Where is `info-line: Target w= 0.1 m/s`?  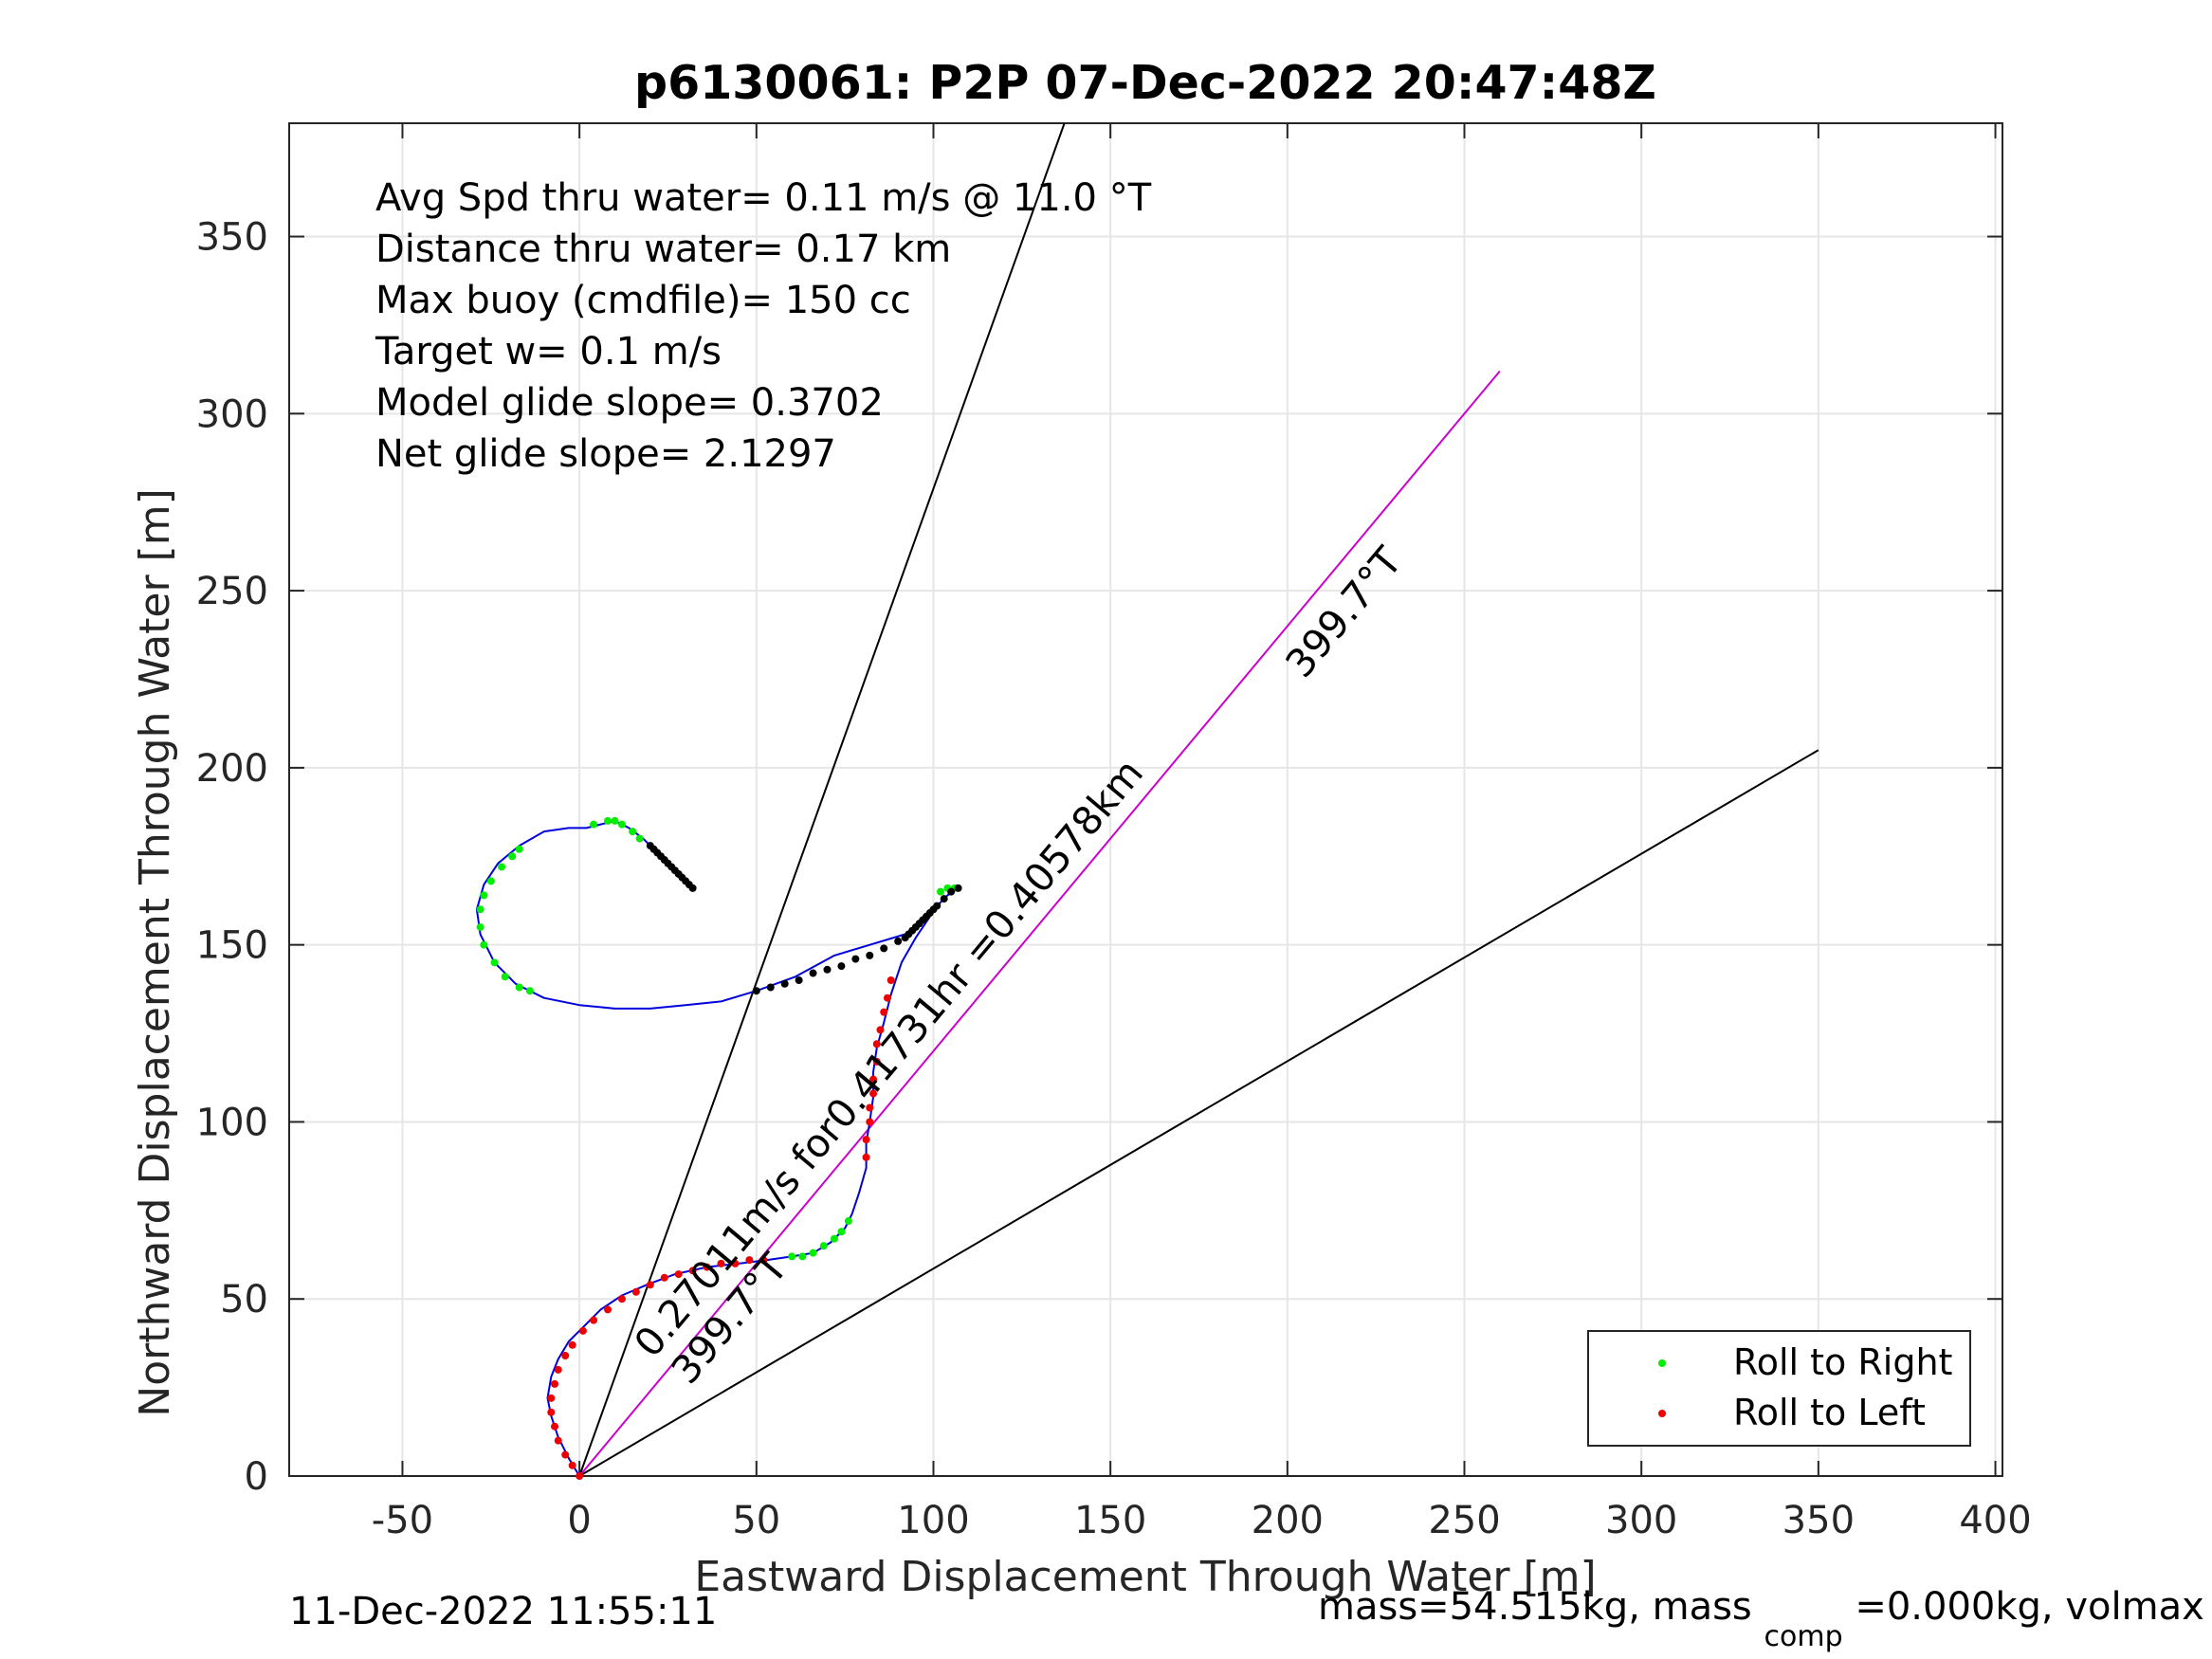 info-line: Target w= 0.1 m/s is located at coordinates (548, 352).